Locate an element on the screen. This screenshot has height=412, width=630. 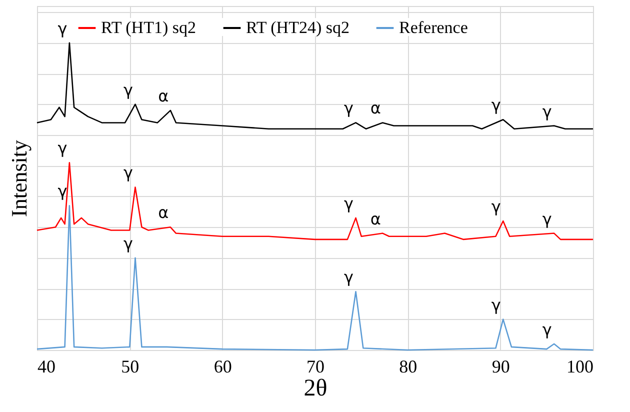
x-tick-label: 40 is located at coordinates (47, 366).